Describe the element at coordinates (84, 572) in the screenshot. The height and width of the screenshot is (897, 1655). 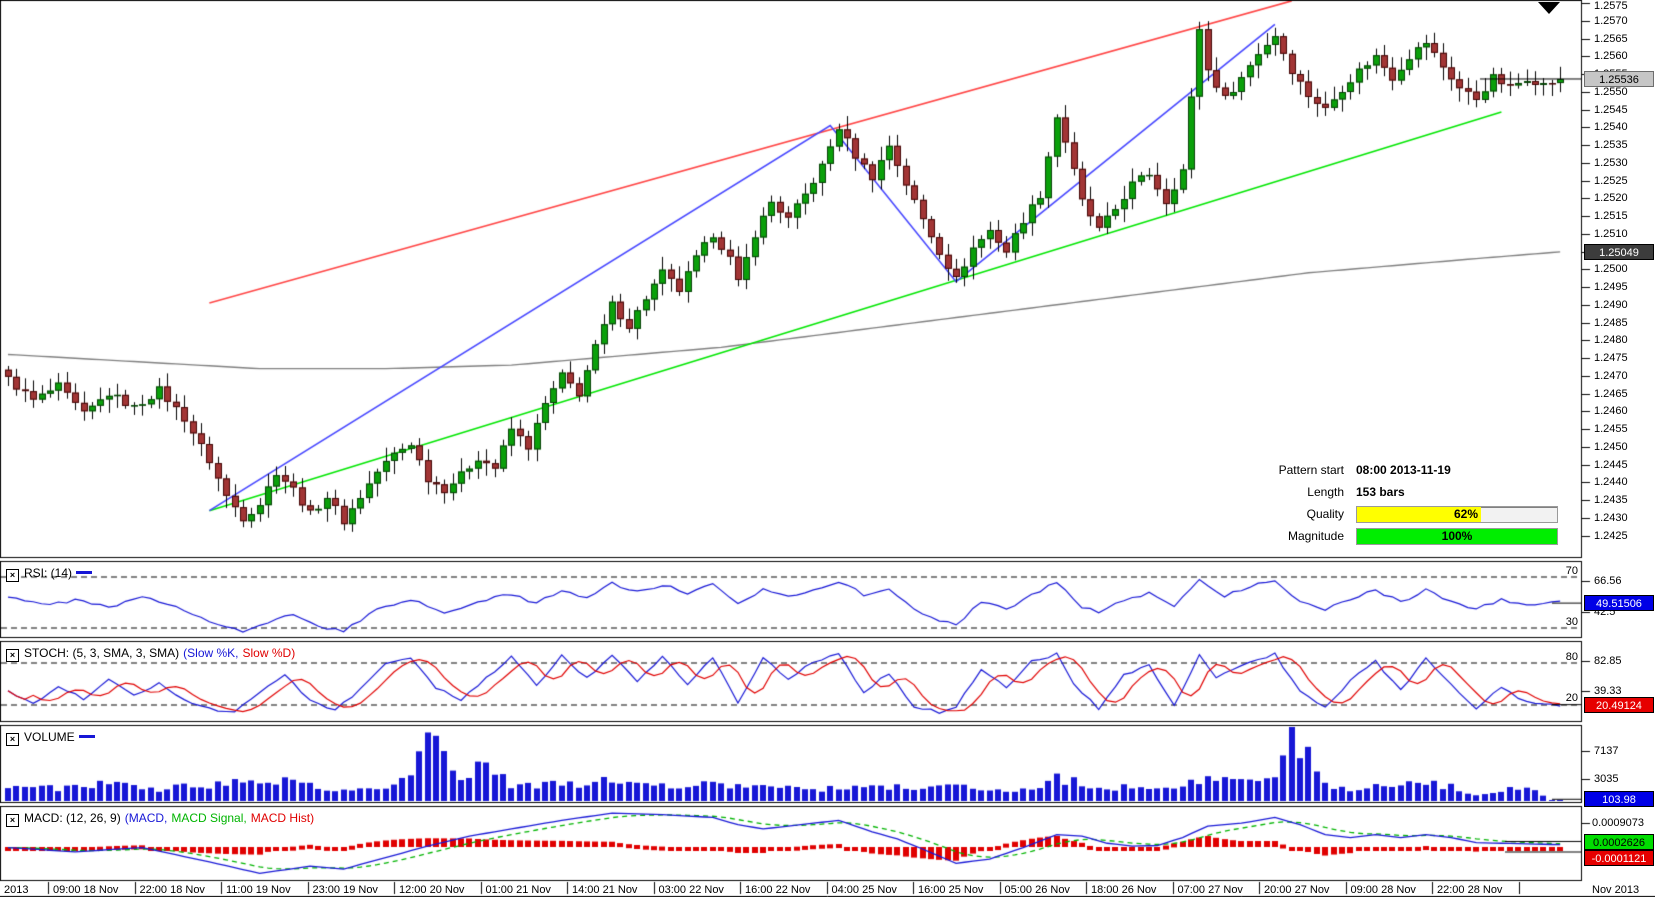
I see `rsi-legend-line-icon` at that location.